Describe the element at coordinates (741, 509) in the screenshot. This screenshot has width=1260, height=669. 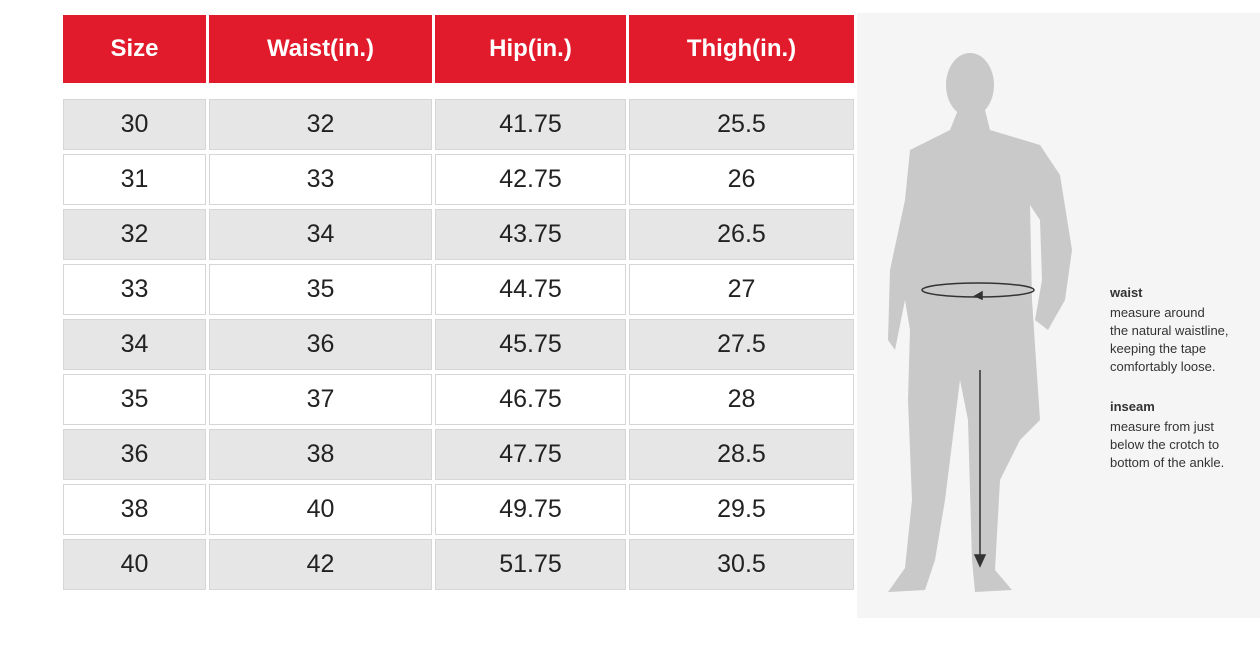
I see `table-cell: 29.5` at that location.